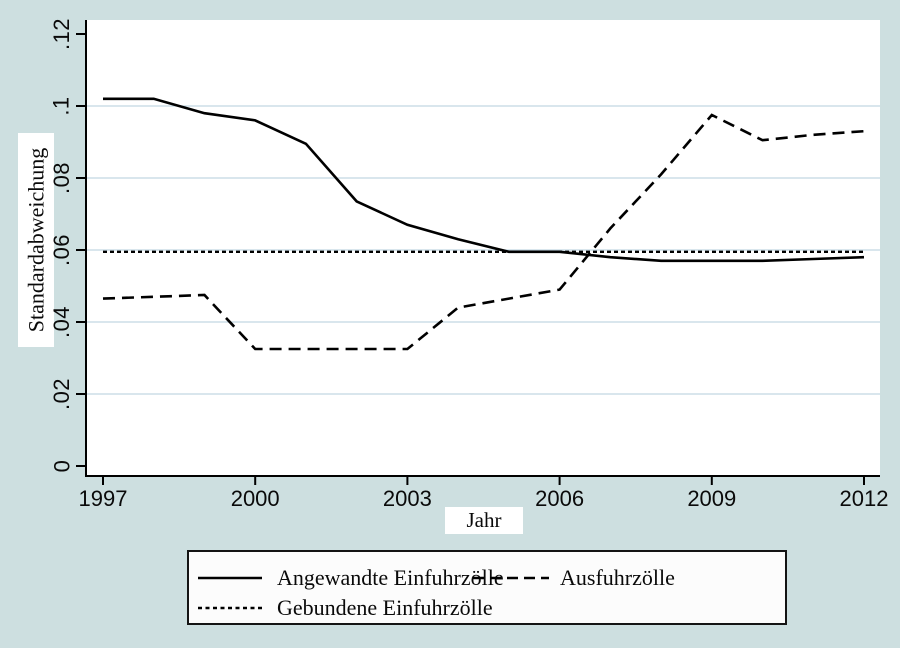  I want to click on legend-sample-dotted-line, so click(230, 608).